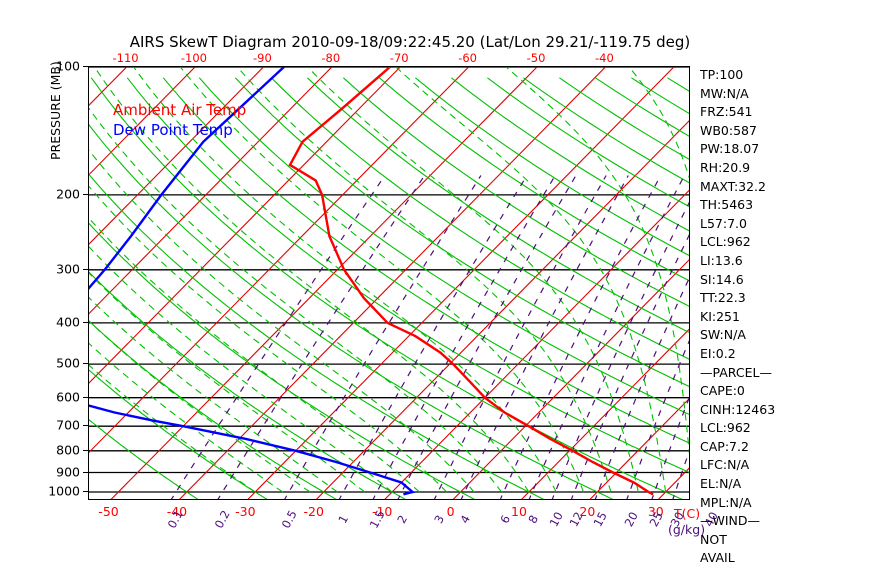 Image resolution: width=870 pixels, height=568 pixels. Describe the element at coordinates (245, 511) in the screenshot. I see `bottom-temperature-tick-label: -30` at that location.